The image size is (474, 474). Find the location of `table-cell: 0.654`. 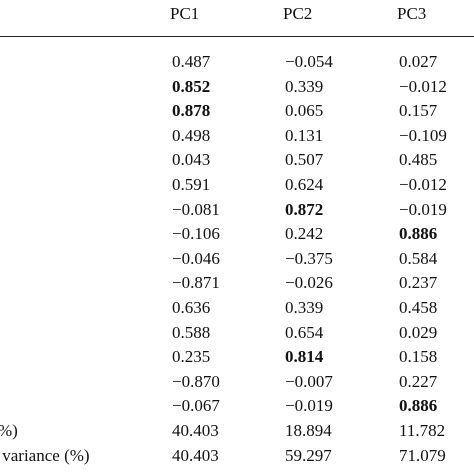

table-cell: 0.654 is located at coordinates (304, 332).